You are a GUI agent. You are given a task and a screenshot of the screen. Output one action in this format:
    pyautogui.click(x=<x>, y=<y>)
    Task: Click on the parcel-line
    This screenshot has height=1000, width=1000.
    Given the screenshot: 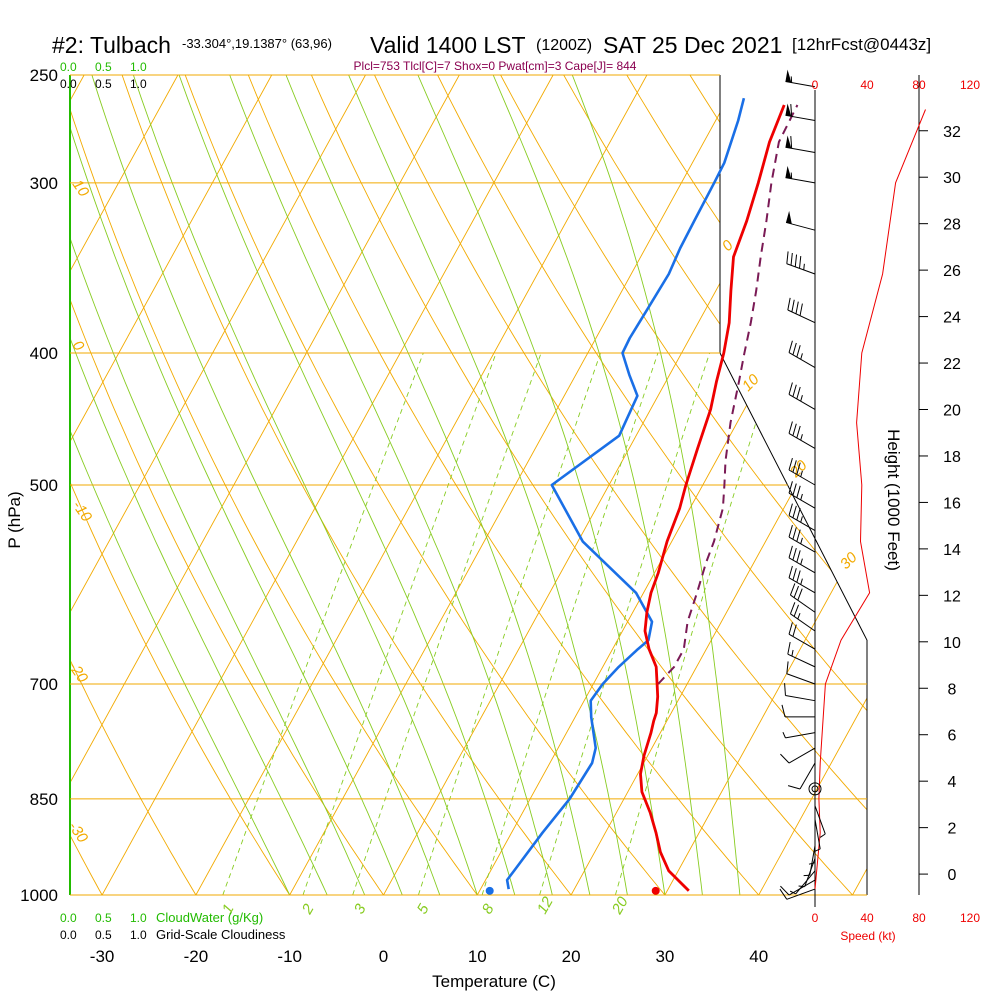 What is the action you would take?
    pyautogui.click(x=728, y=394)
    